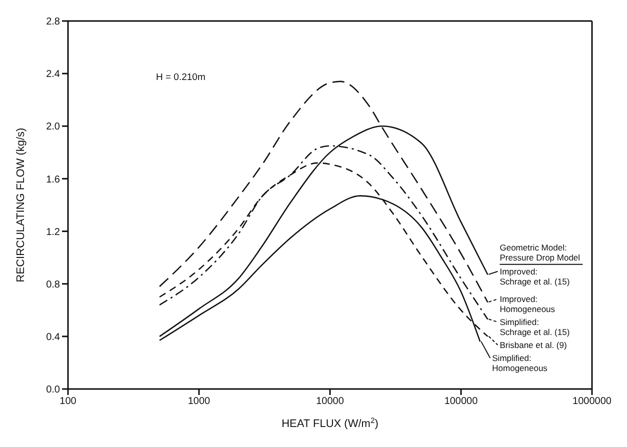 The image size is (627, 447). Describe the element at coordinates (181, 77) in the screenshot. I see `annotation: H = 0.210m` at that location.